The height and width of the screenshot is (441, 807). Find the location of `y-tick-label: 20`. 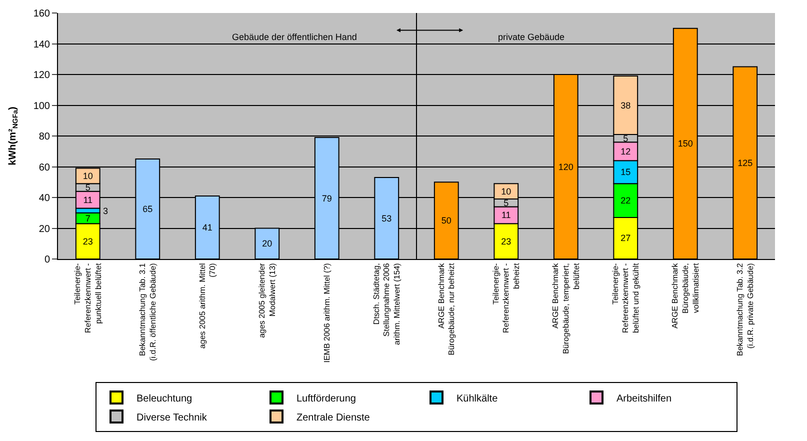

y-tick-label: 20 is located at coordinates (44, 229).